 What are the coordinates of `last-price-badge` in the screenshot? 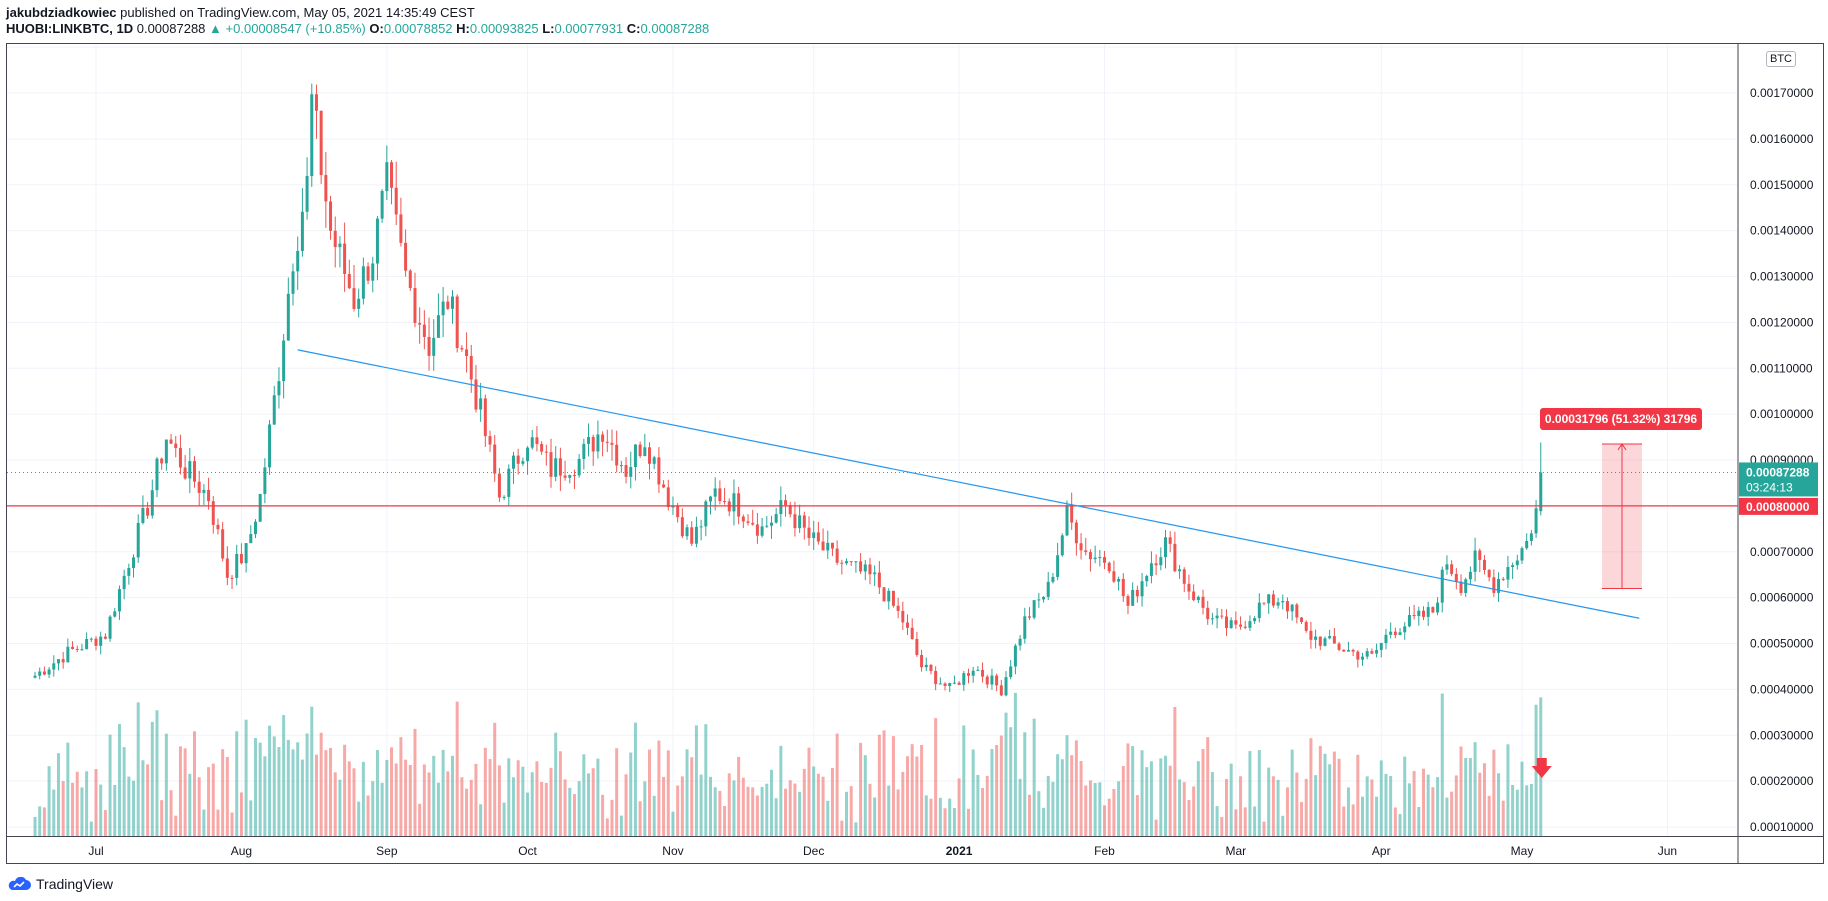 It's located at (1778, 479).